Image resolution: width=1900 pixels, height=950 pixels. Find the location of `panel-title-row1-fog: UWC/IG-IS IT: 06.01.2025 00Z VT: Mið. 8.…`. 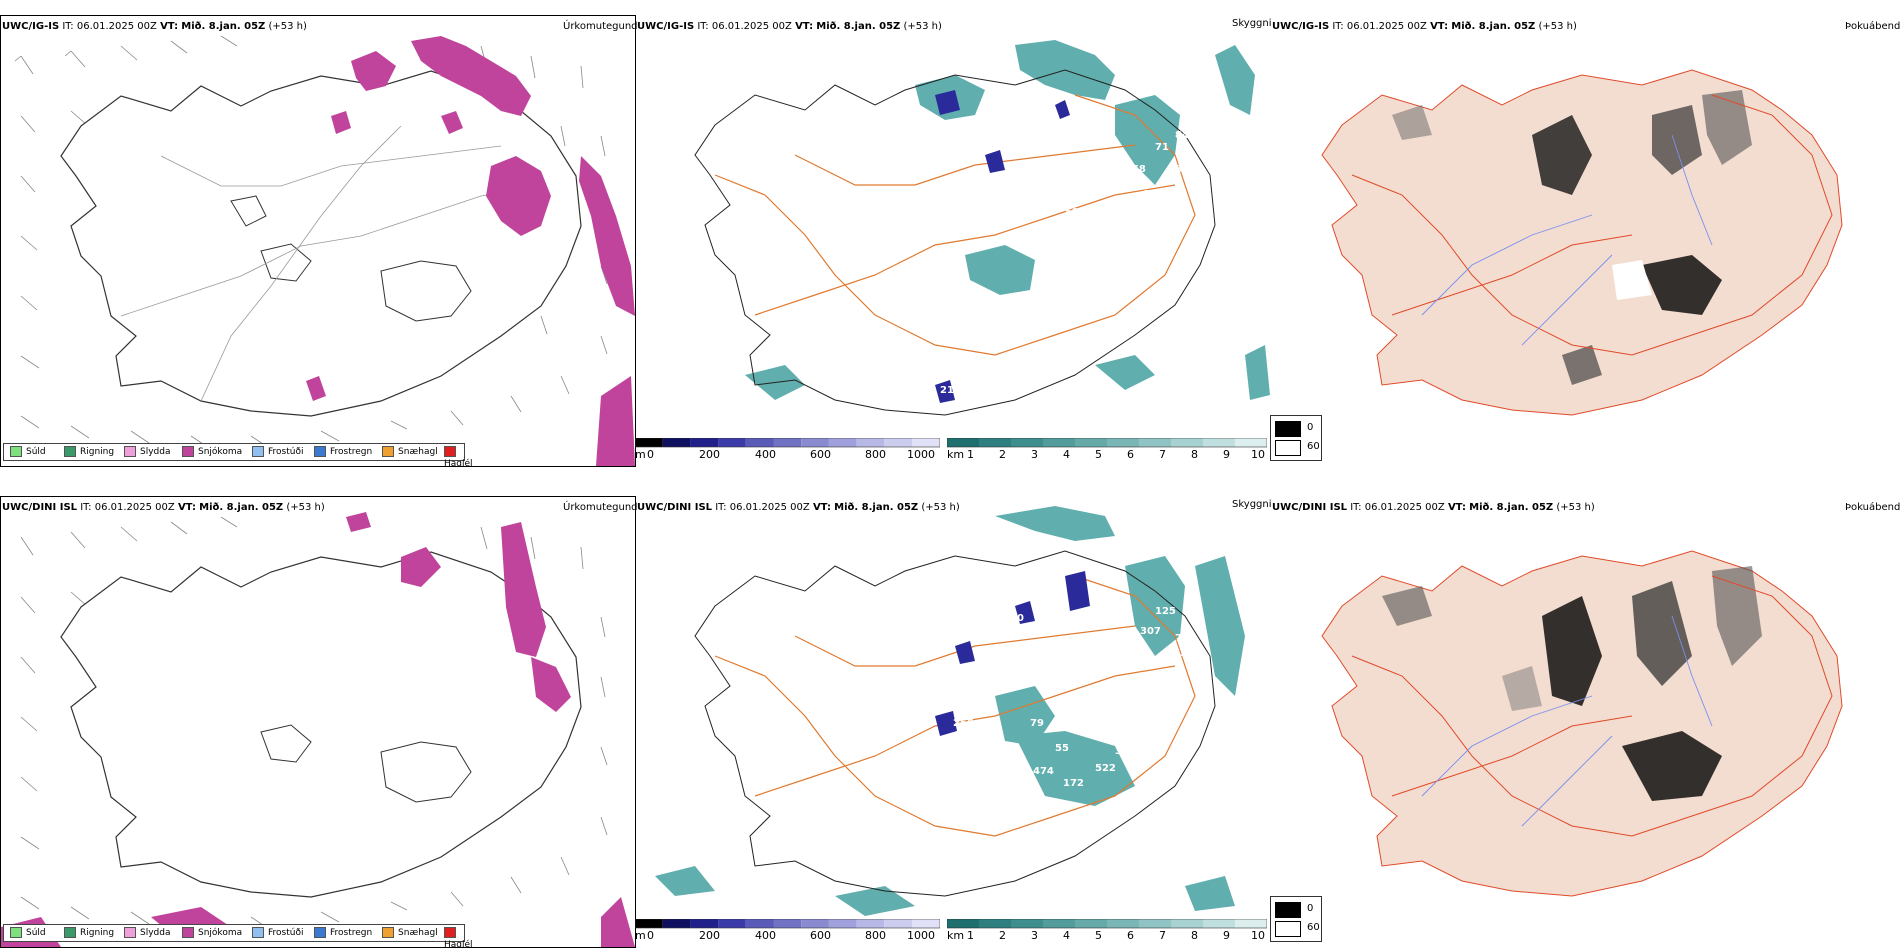

panel-title-row1-fog: UWC/IG-IS IT: 06.01.2025 00Z VT: Mið. 8.… is located at coordinates (1424, 26).